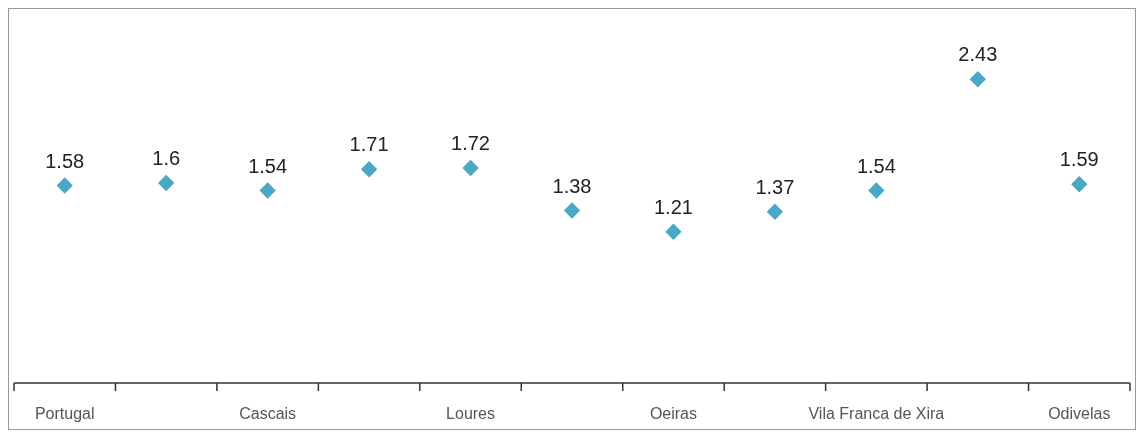 The image size is (1144, 438). What do you see at coordinates (471, 413) in the screenshot?
I see `x-tick-label: Loures` at bounding box center [471, 413].